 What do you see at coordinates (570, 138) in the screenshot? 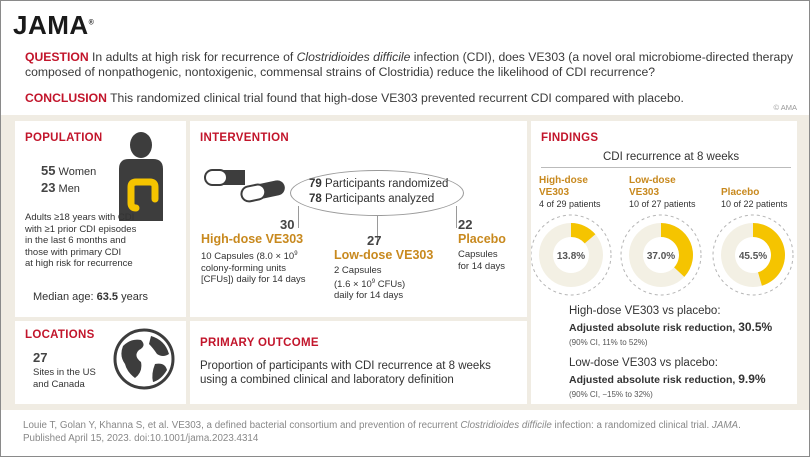
I see `findings-title: FINDINGS` at bounding box center [570, 138].